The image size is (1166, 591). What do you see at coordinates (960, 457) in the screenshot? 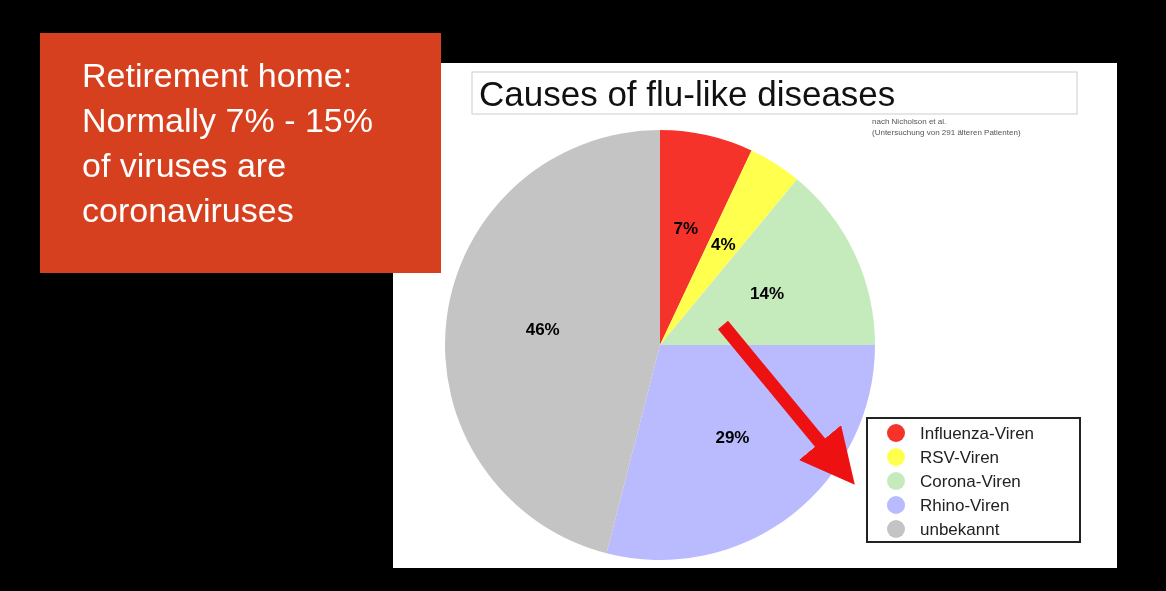
I see `legend-label: RSV-Viren` at bounding box center [960, 457].